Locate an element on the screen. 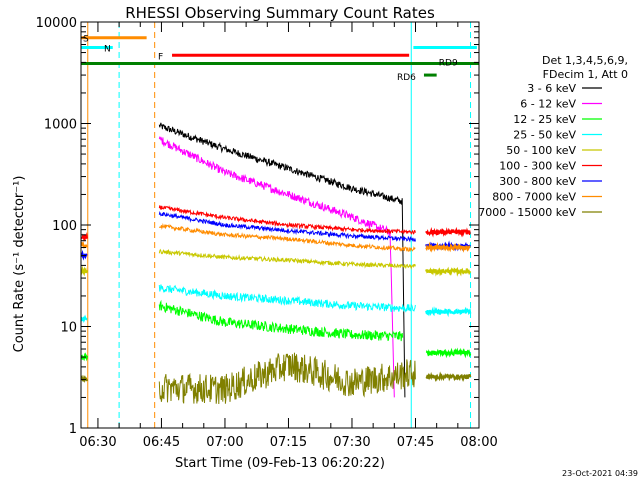 Image resolution: width=640 pixels, height=480 pixels. legend-label-50-100-kev: 50 - 100 keV is located at coordinates (541, 150).